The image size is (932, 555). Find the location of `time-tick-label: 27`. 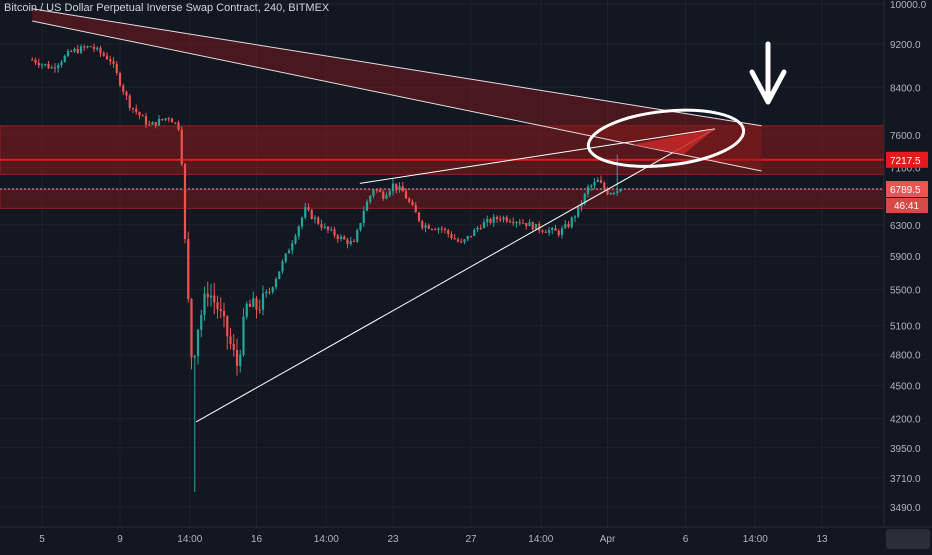

time-tick-label: 27 is located at coordinates (471, 539).